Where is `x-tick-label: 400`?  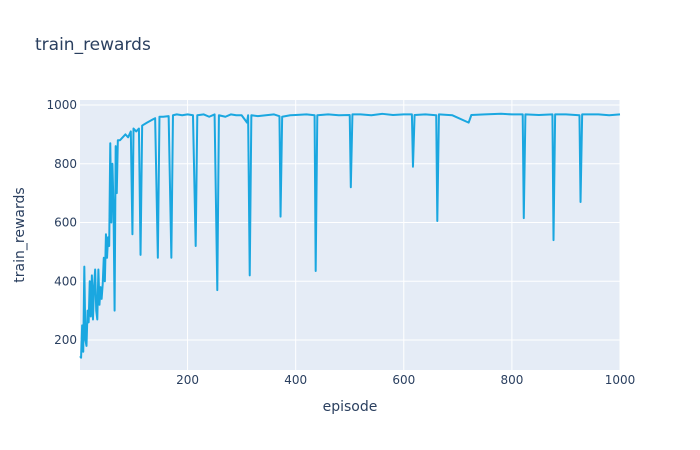 x-tick-label: 400 is located at coordinates (295, 380).